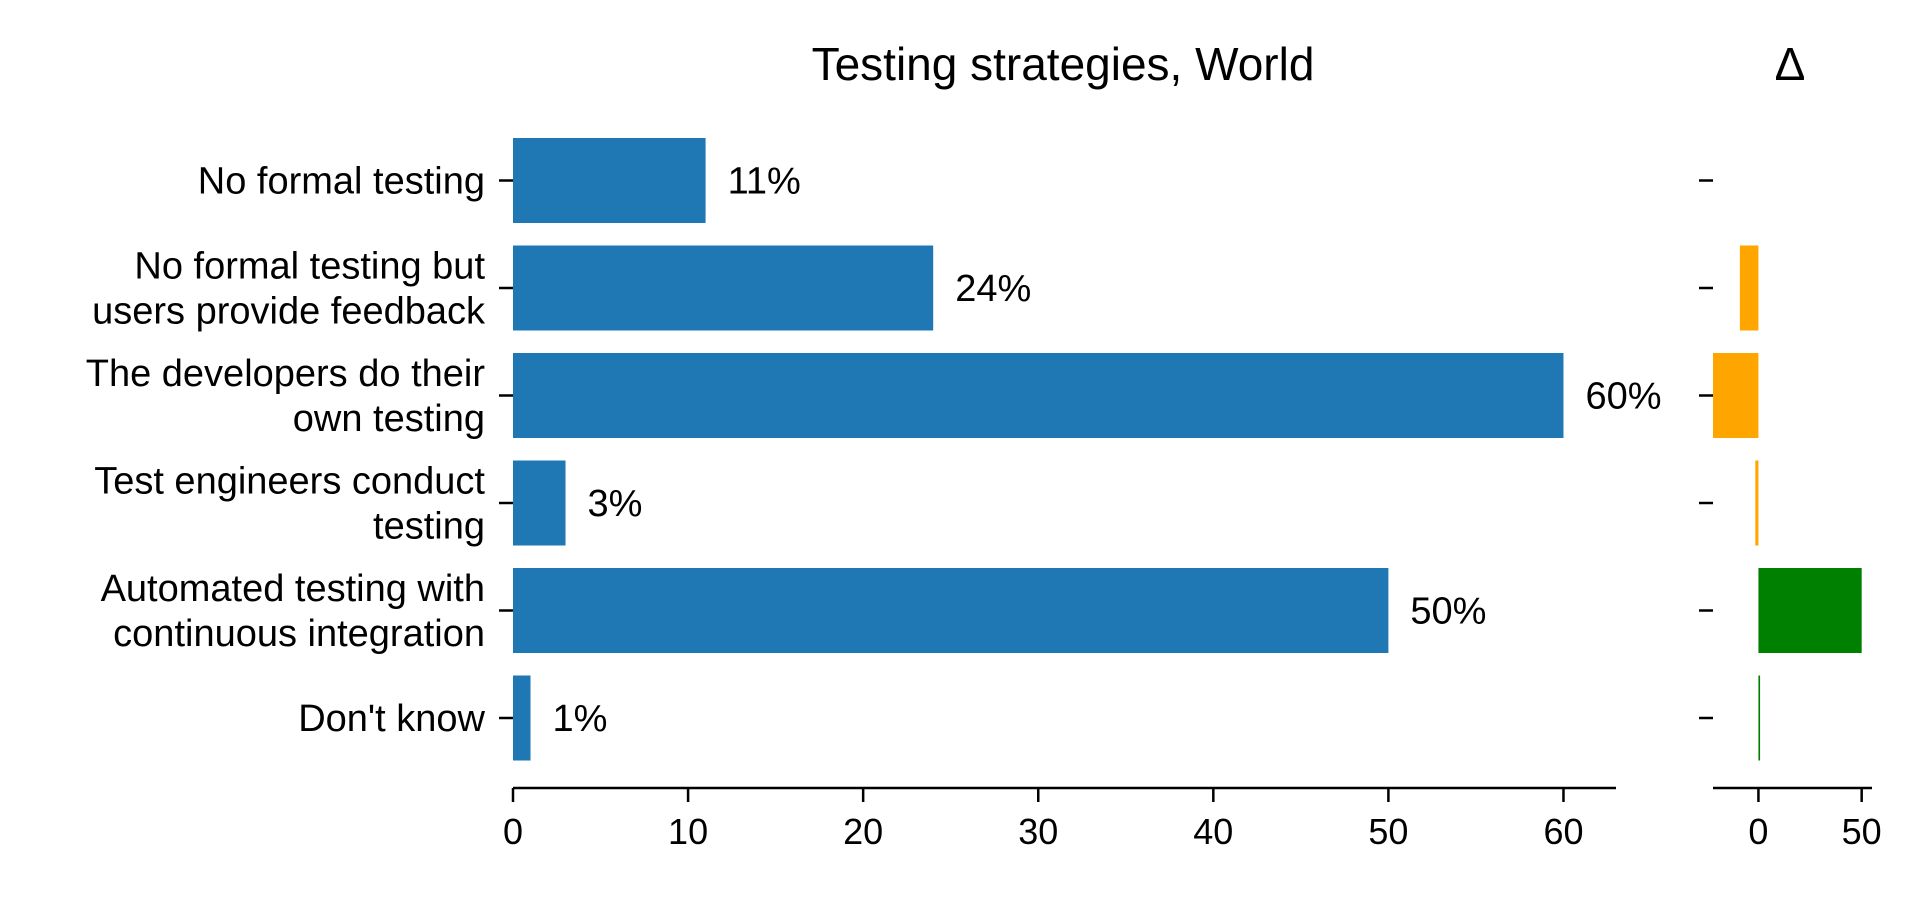 This screenshot has width=1920, height=900. Describe the element at coordinates (286, 374) in the screenshot. I see `category-label: The developers do their` at that location.